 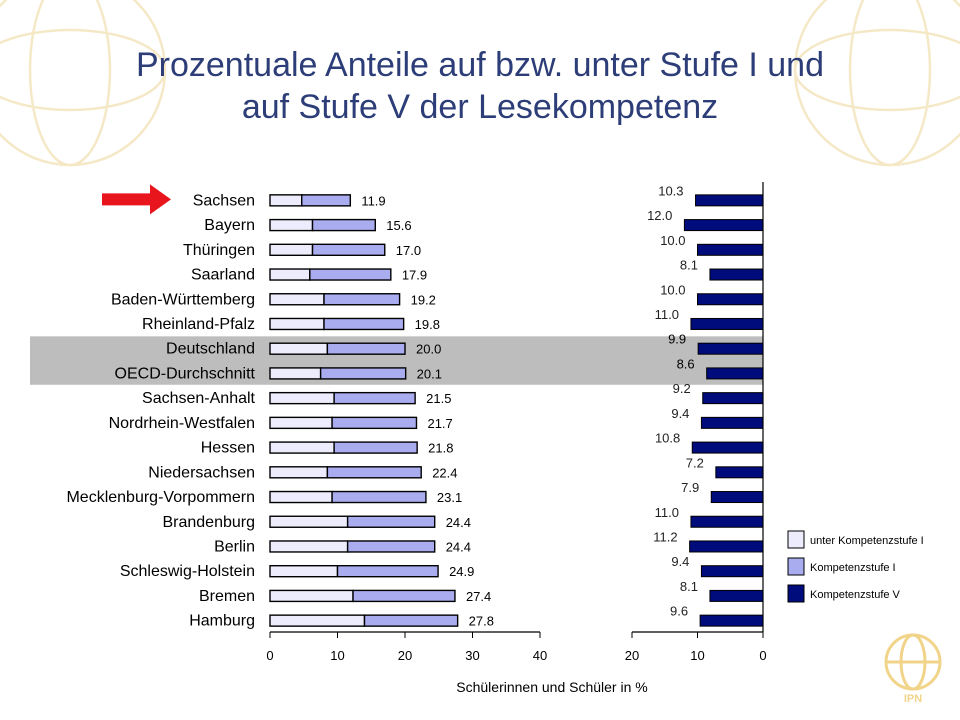 What do you see at coordinates (374, 472) in the screenshot?
I see `bar-level1-niedersachsen` at bounding box center [374, 472].